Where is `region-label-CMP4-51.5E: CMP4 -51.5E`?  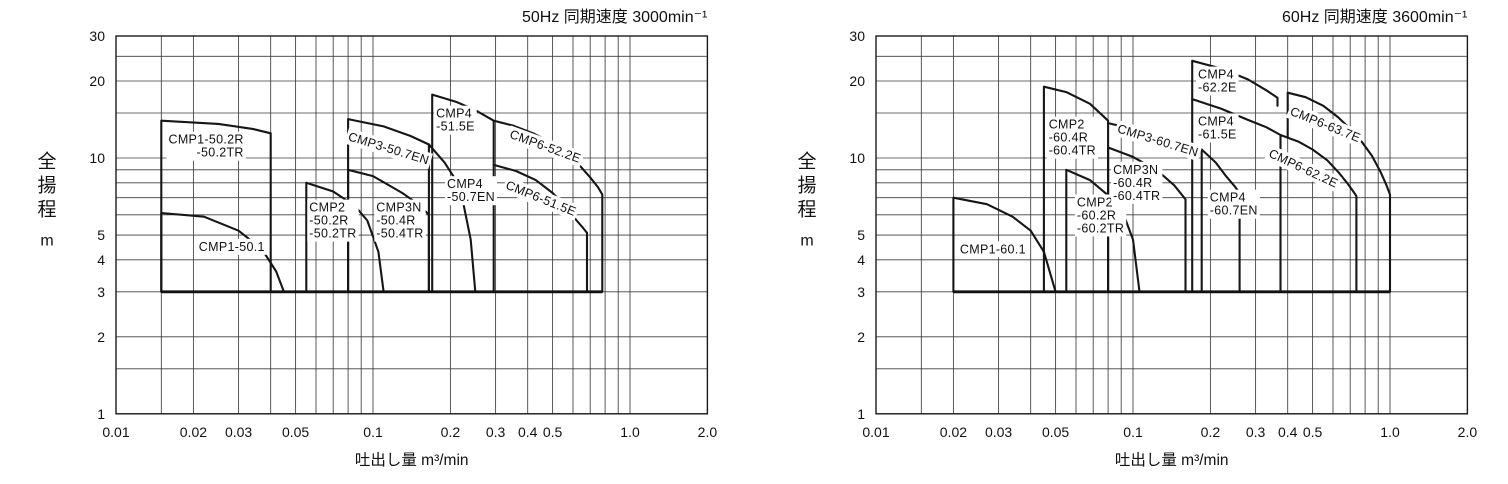
region-label-CMP4-51.5E: CMP4 -51.5E is located at coordinates (455, 120).